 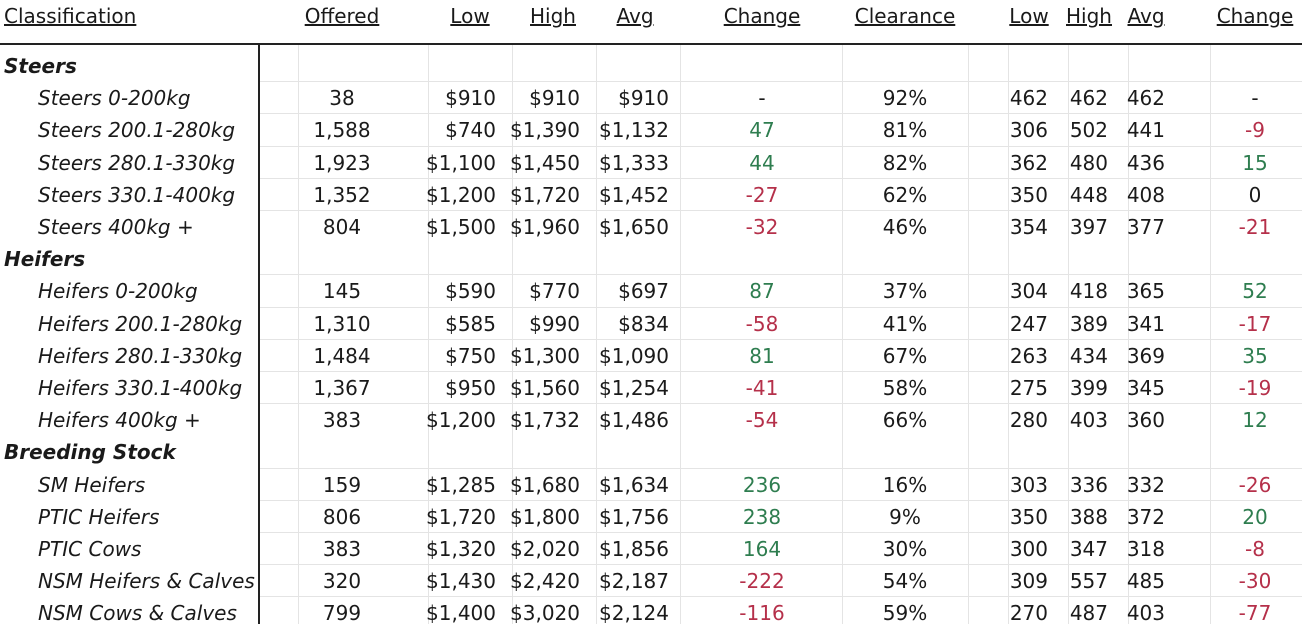 What do you see at coordinates (342, 130) in the screenshot?
I see `offered-cell: 1,588` at bounding box center [342, 130].